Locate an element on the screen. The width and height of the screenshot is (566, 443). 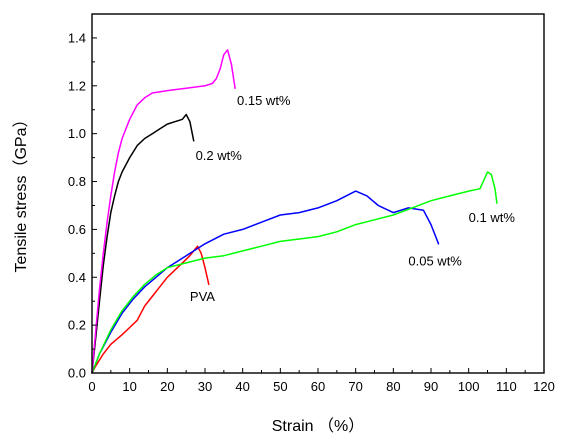
y-tick-label: 1.0 is located at coordinates (77, 133).